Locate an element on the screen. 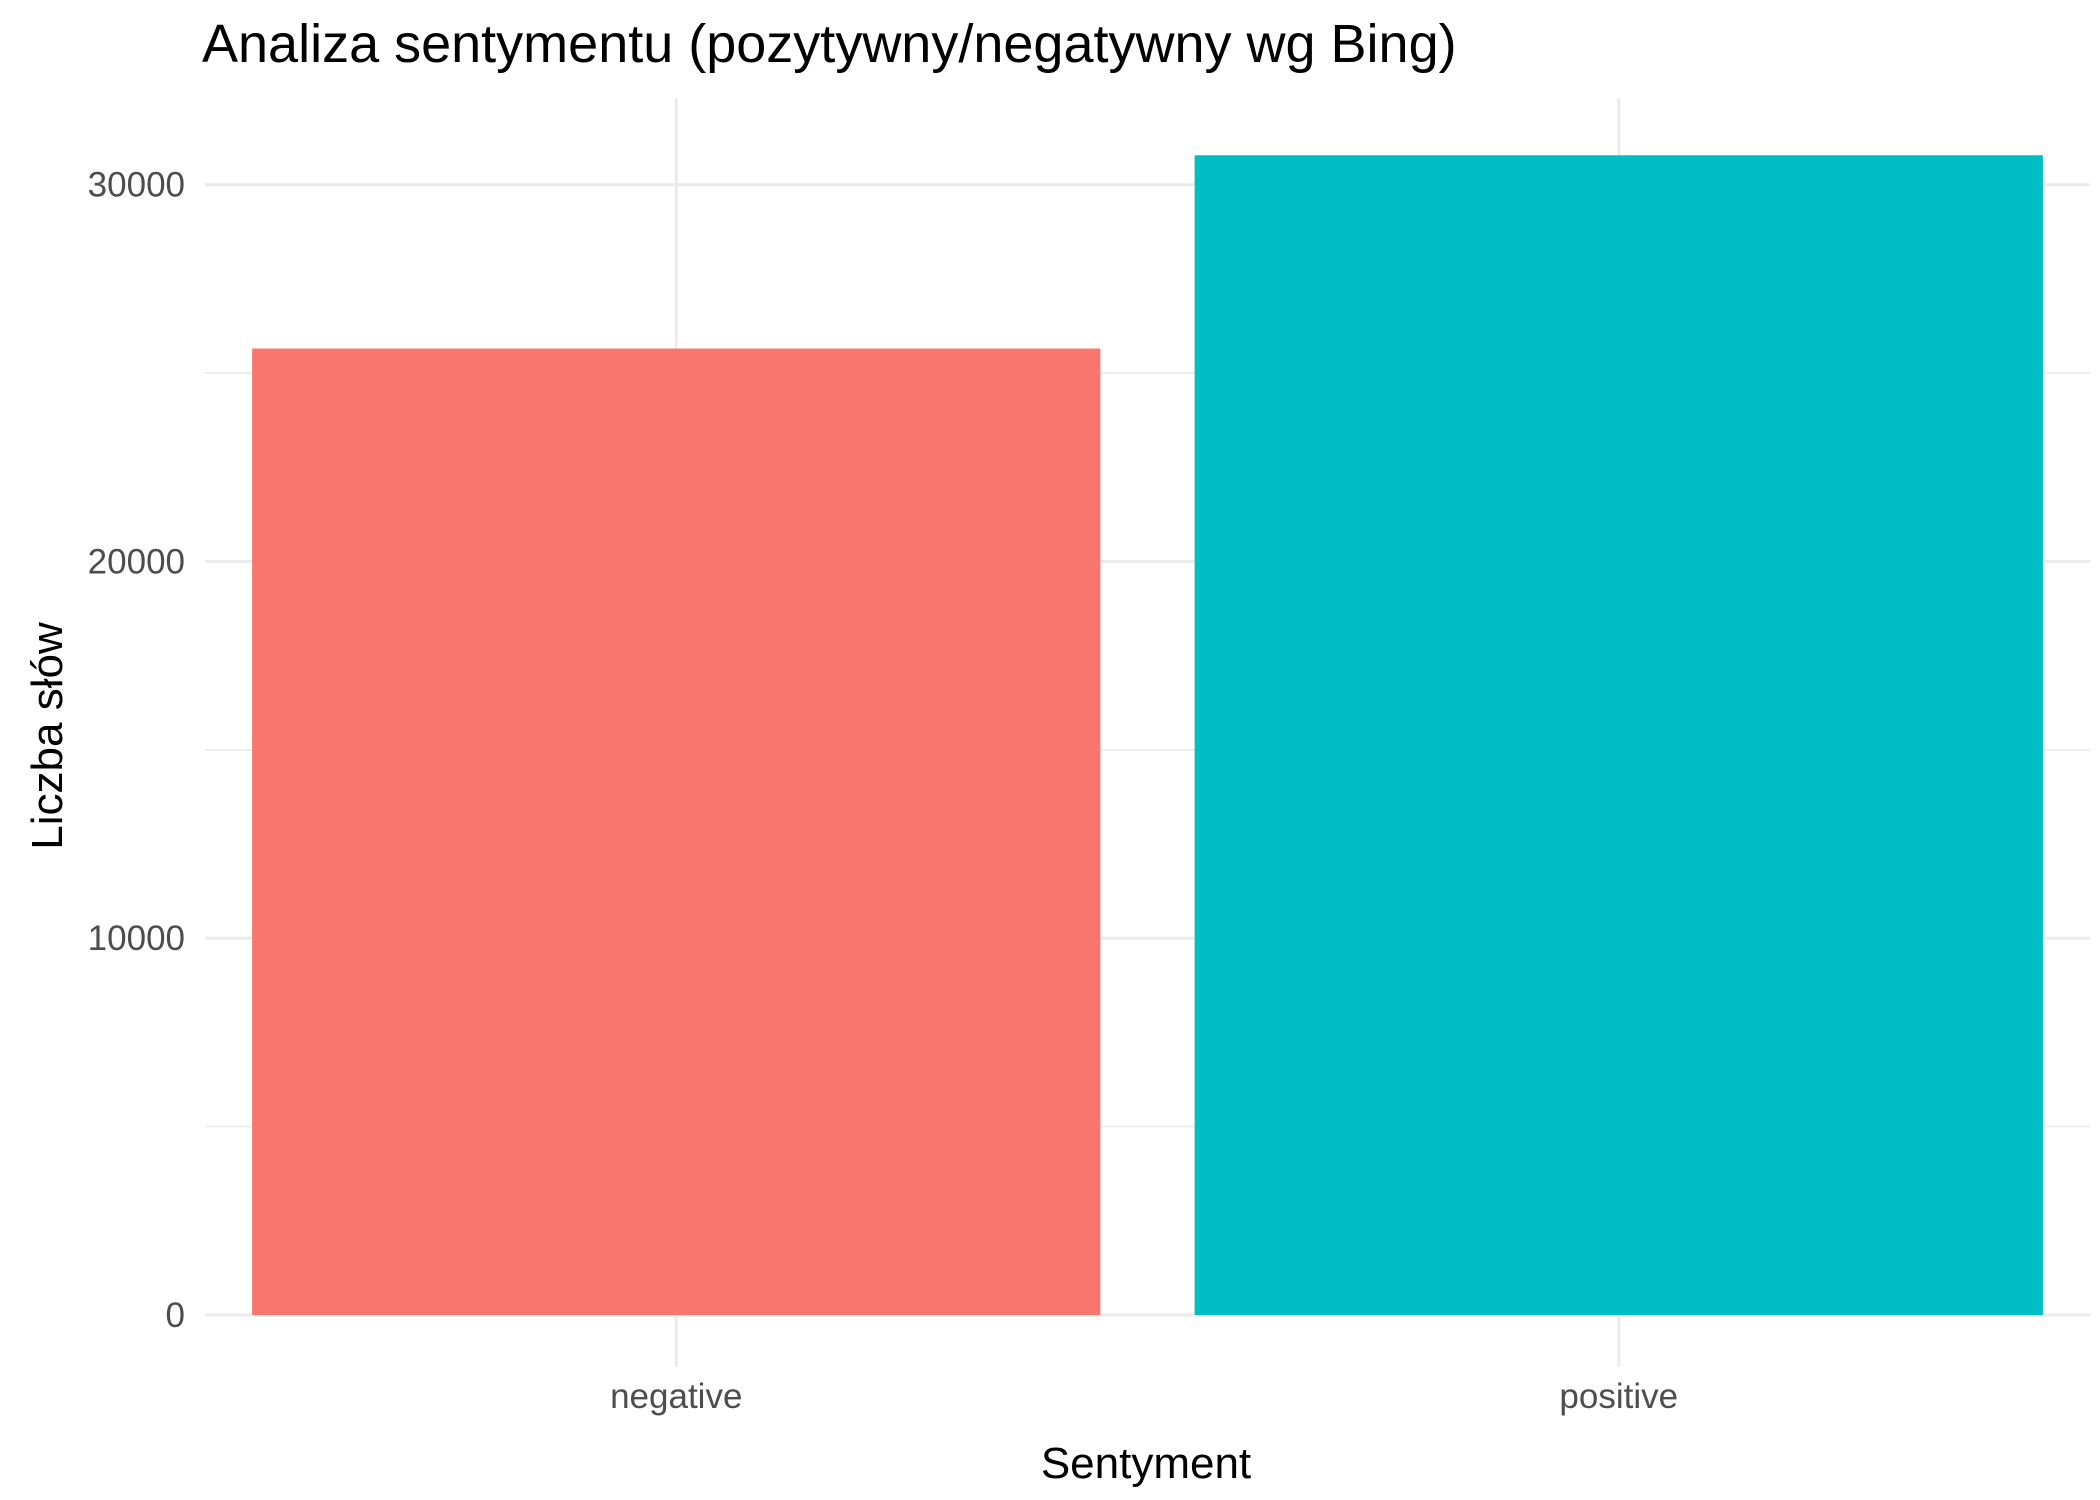  x-axis-ticks: negative positive is located at coordinates (1144, 1396).